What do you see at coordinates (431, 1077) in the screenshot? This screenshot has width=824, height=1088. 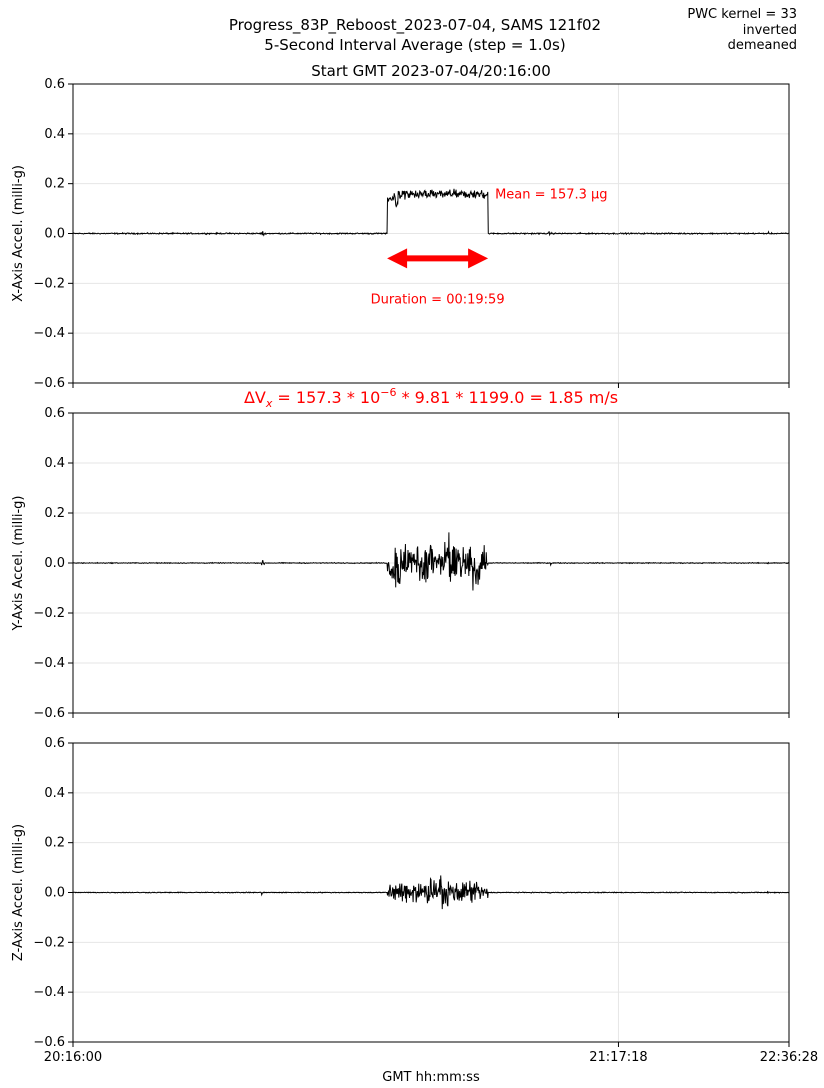 I see `x-axis-label: GMT hh:mm:ss` at bounding box center [431, 1077].